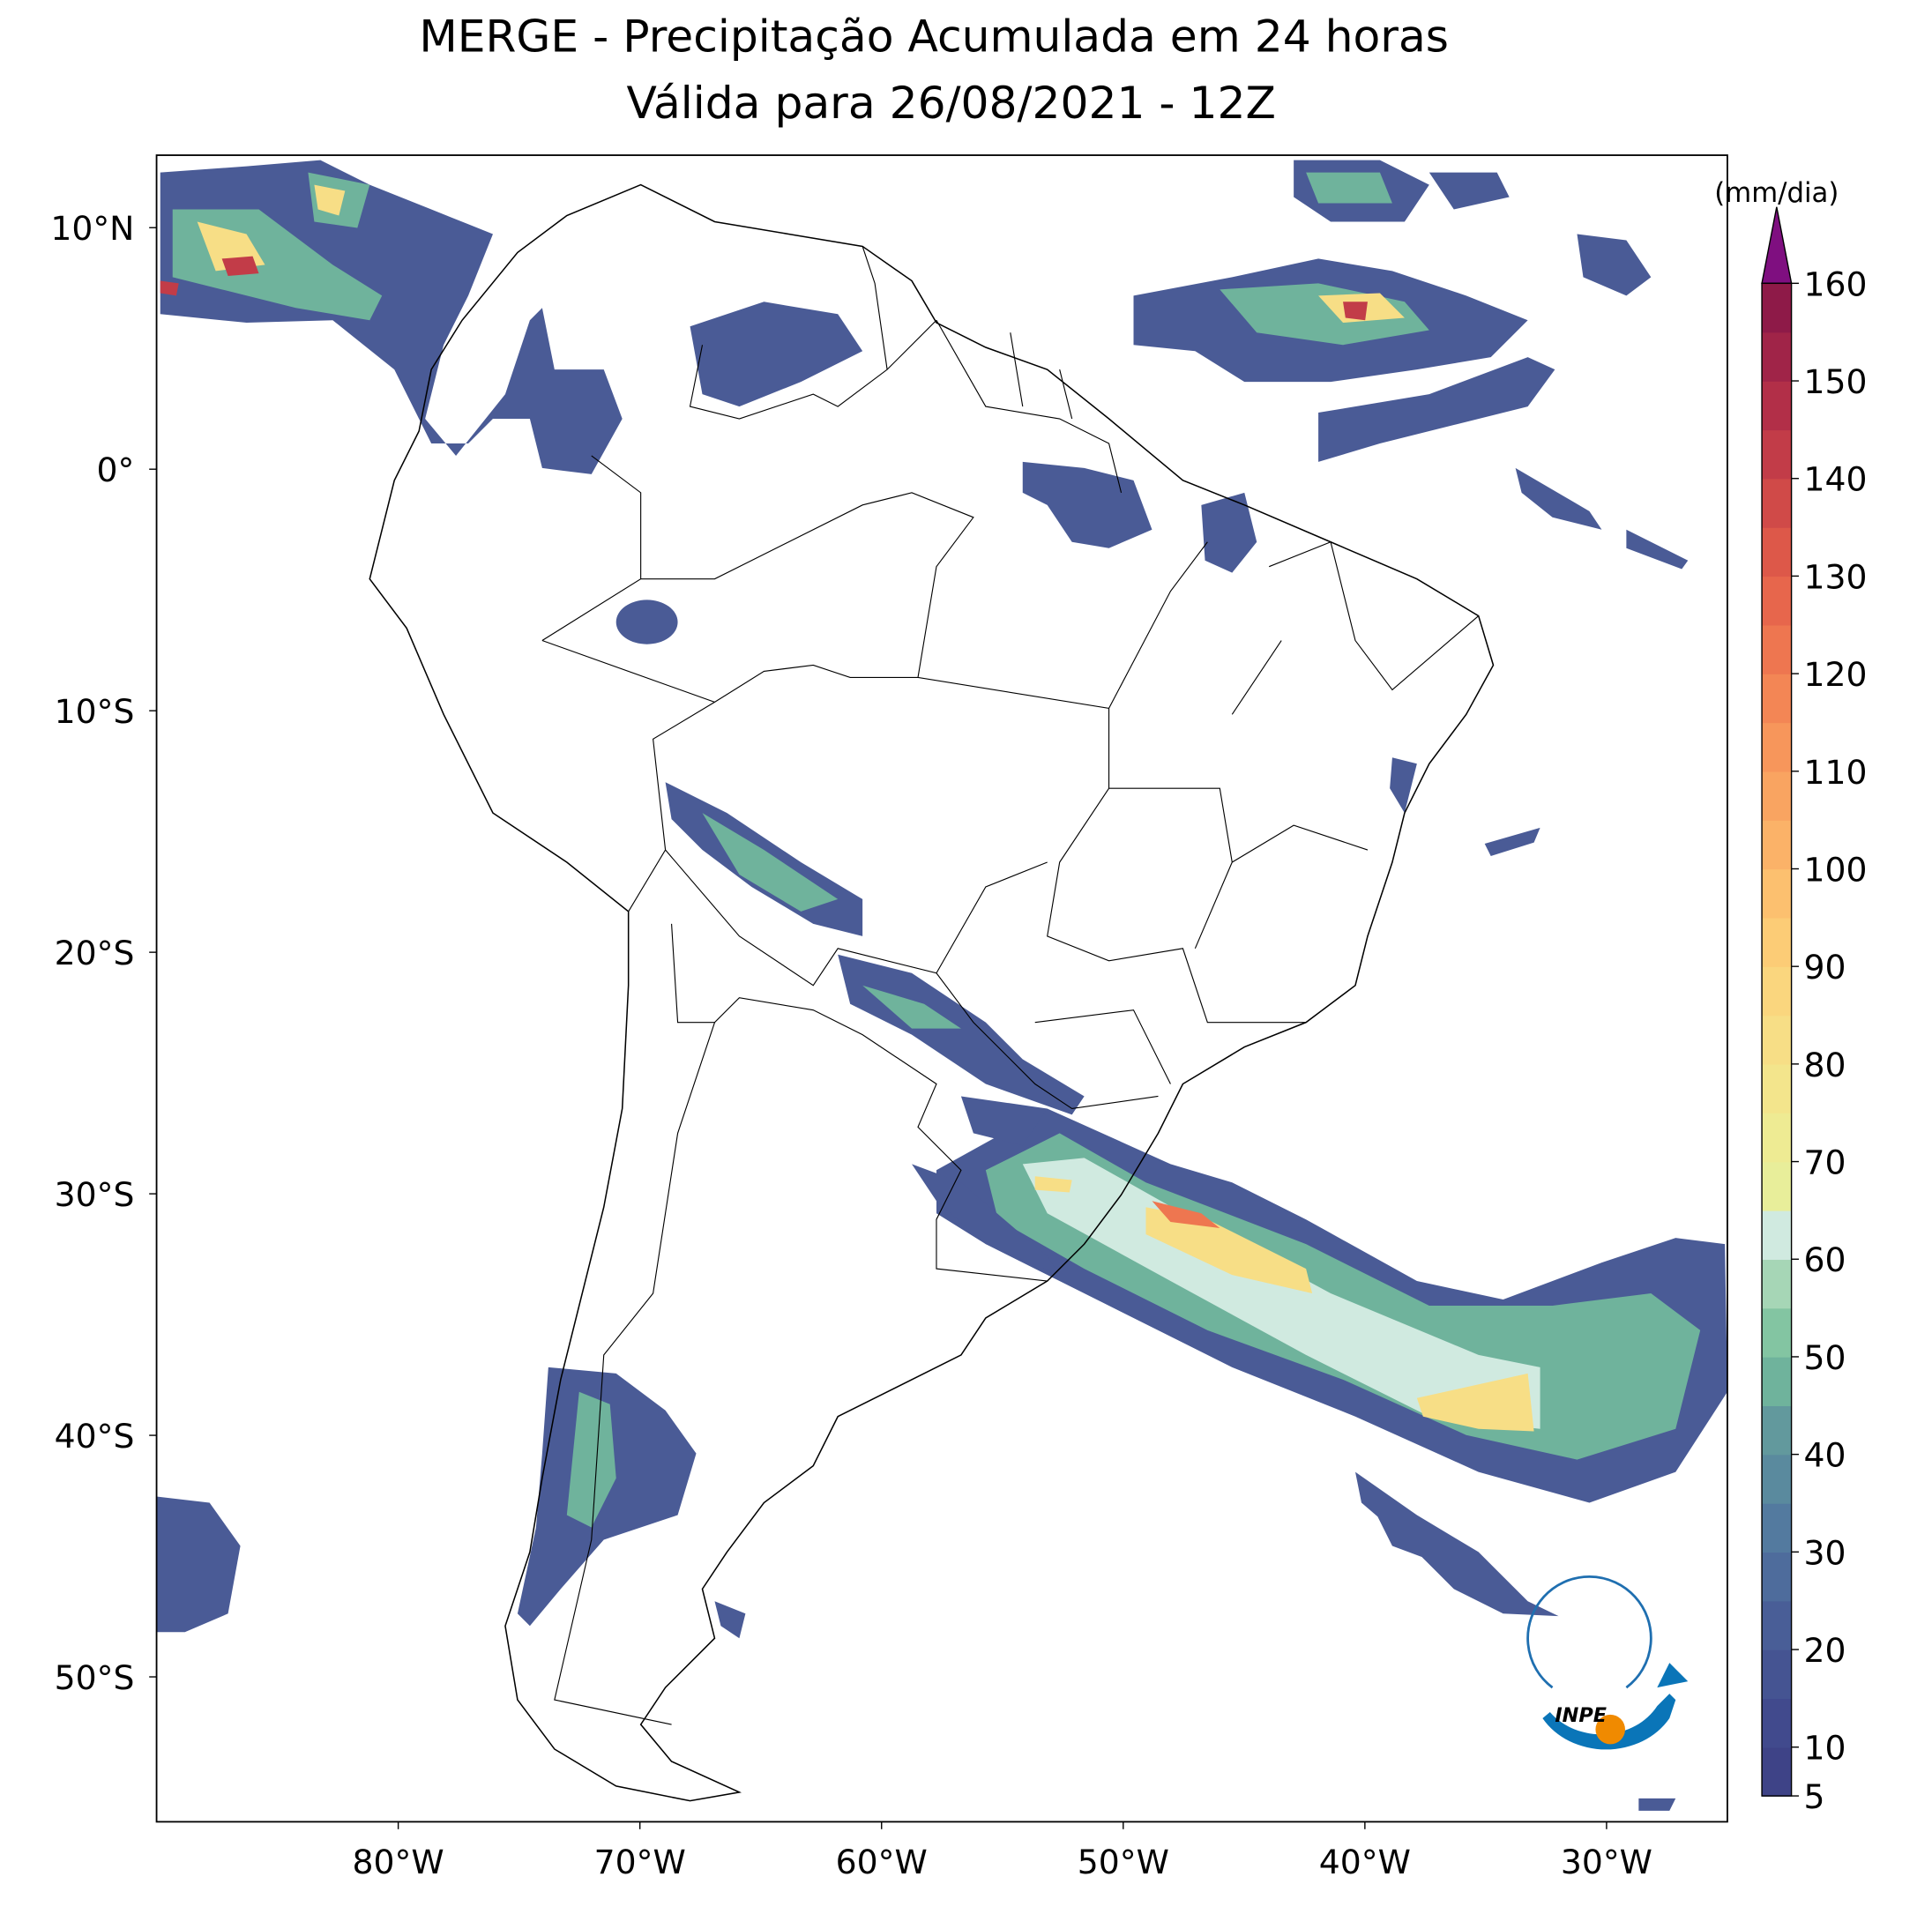  I want to click on colorbar-tick-label: 130, so click(1836, 576).